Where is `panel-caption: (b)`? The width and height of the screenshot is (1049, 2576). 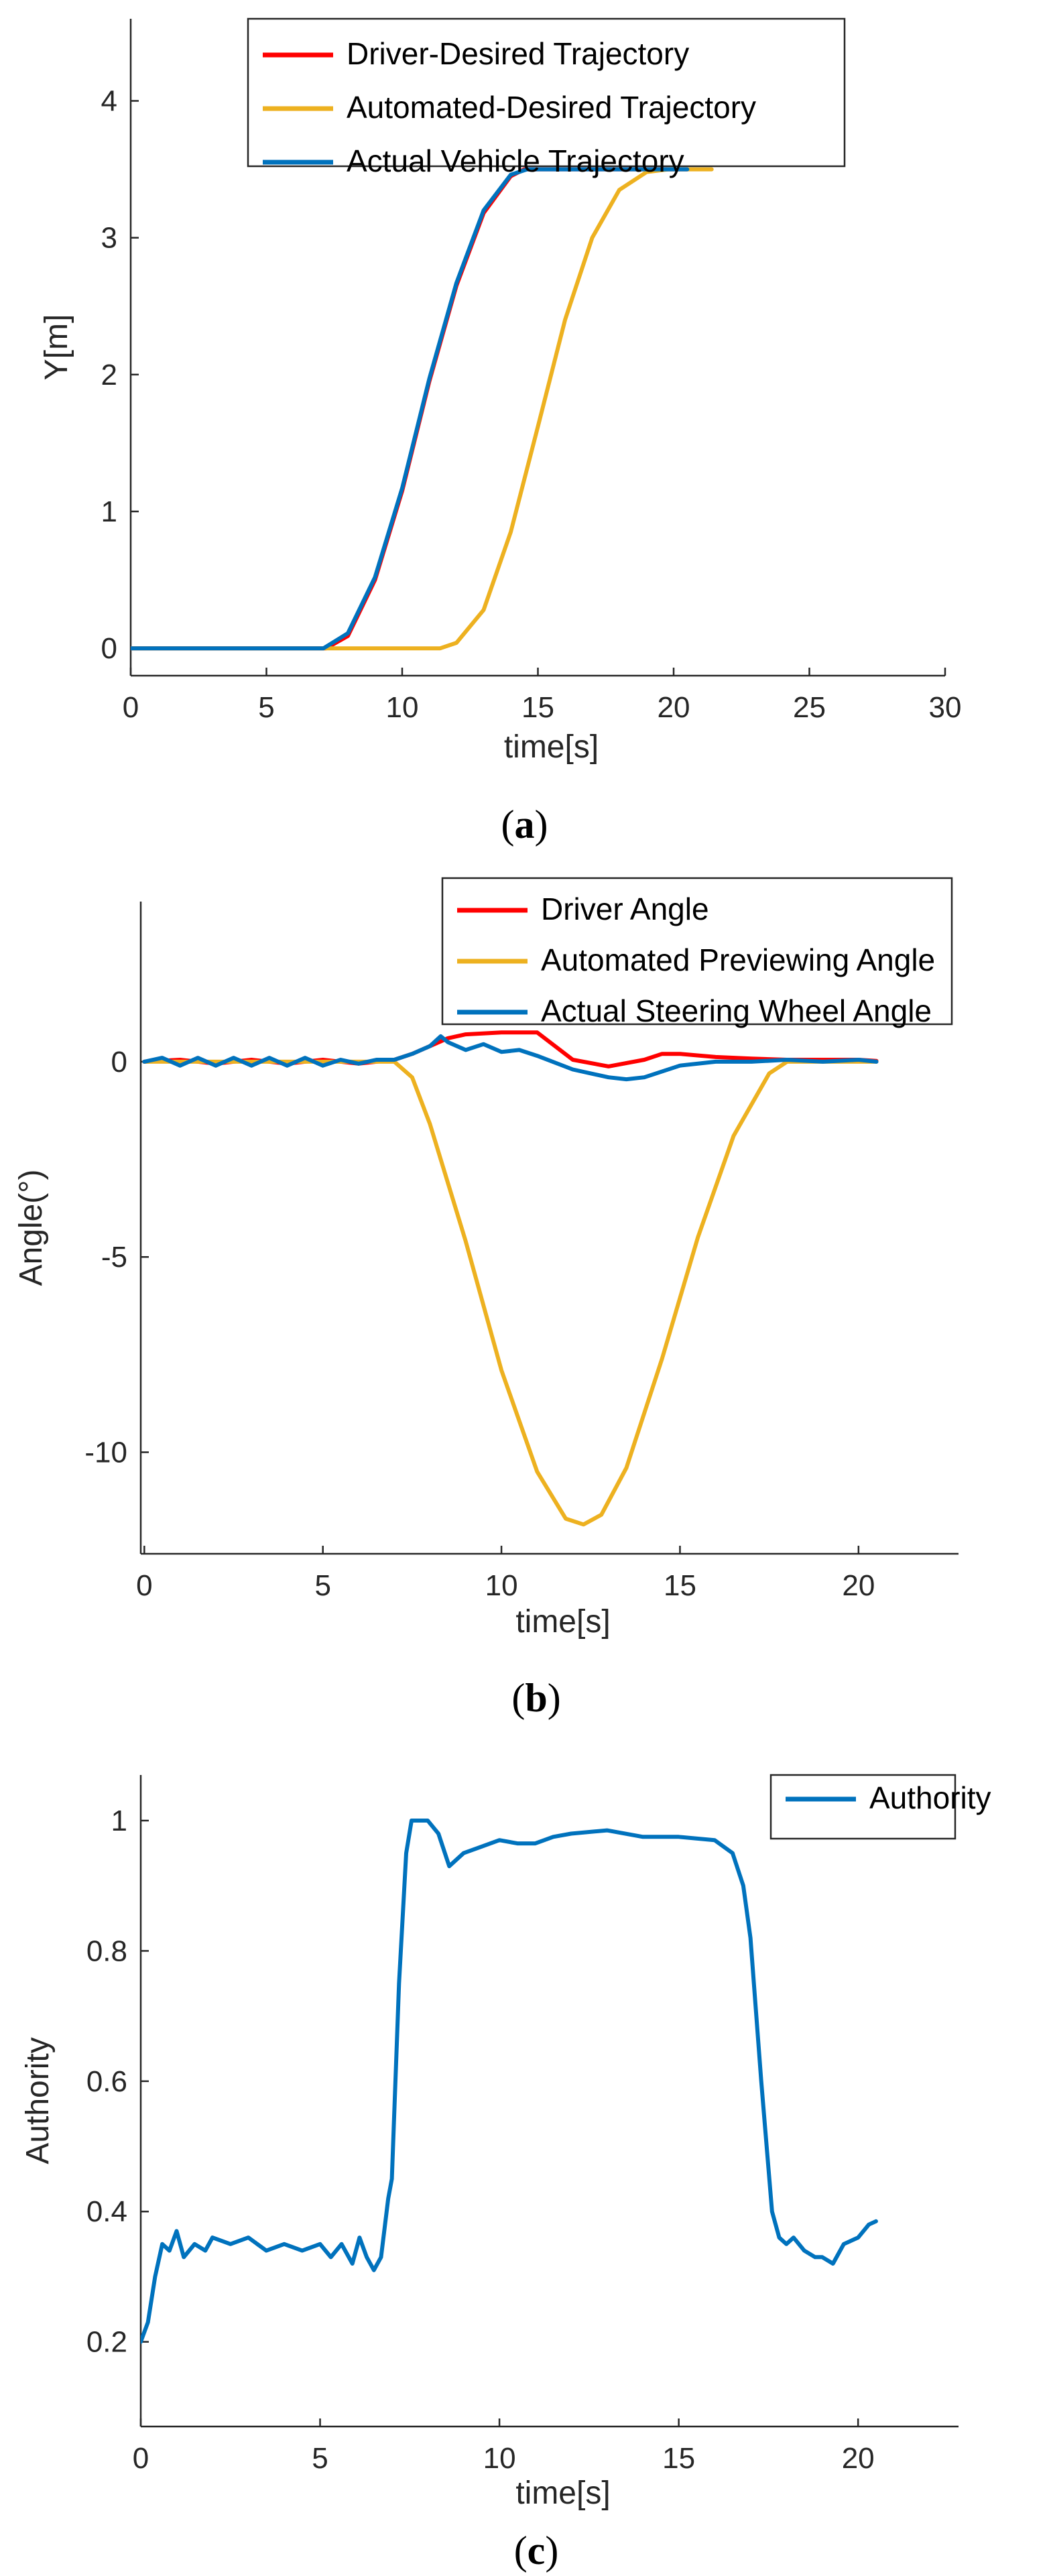
panel-caption: (b) is located at coordinates (535, 1698).